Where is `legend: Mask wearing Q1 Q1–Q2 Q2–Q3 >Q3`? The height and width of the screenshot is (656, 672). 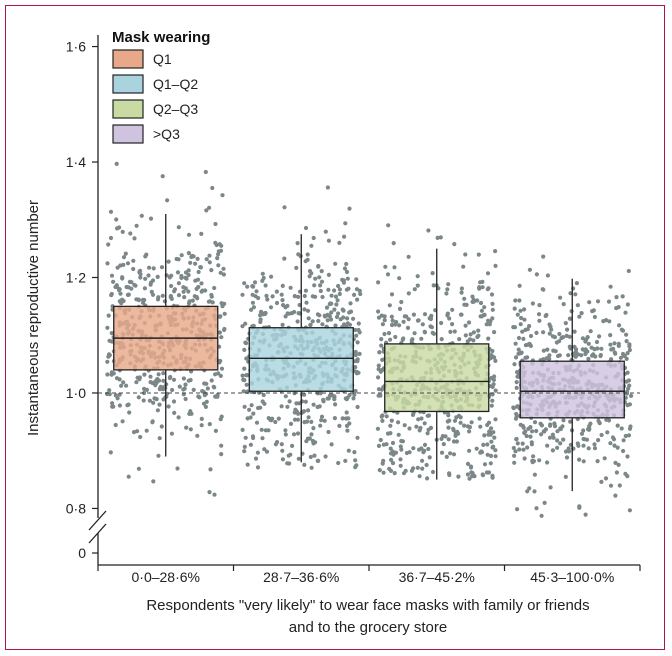
legend: Mask wearing Q1 Q1–Q2 Q2–Q3 >Q3 is located at coordinates (161, 86).